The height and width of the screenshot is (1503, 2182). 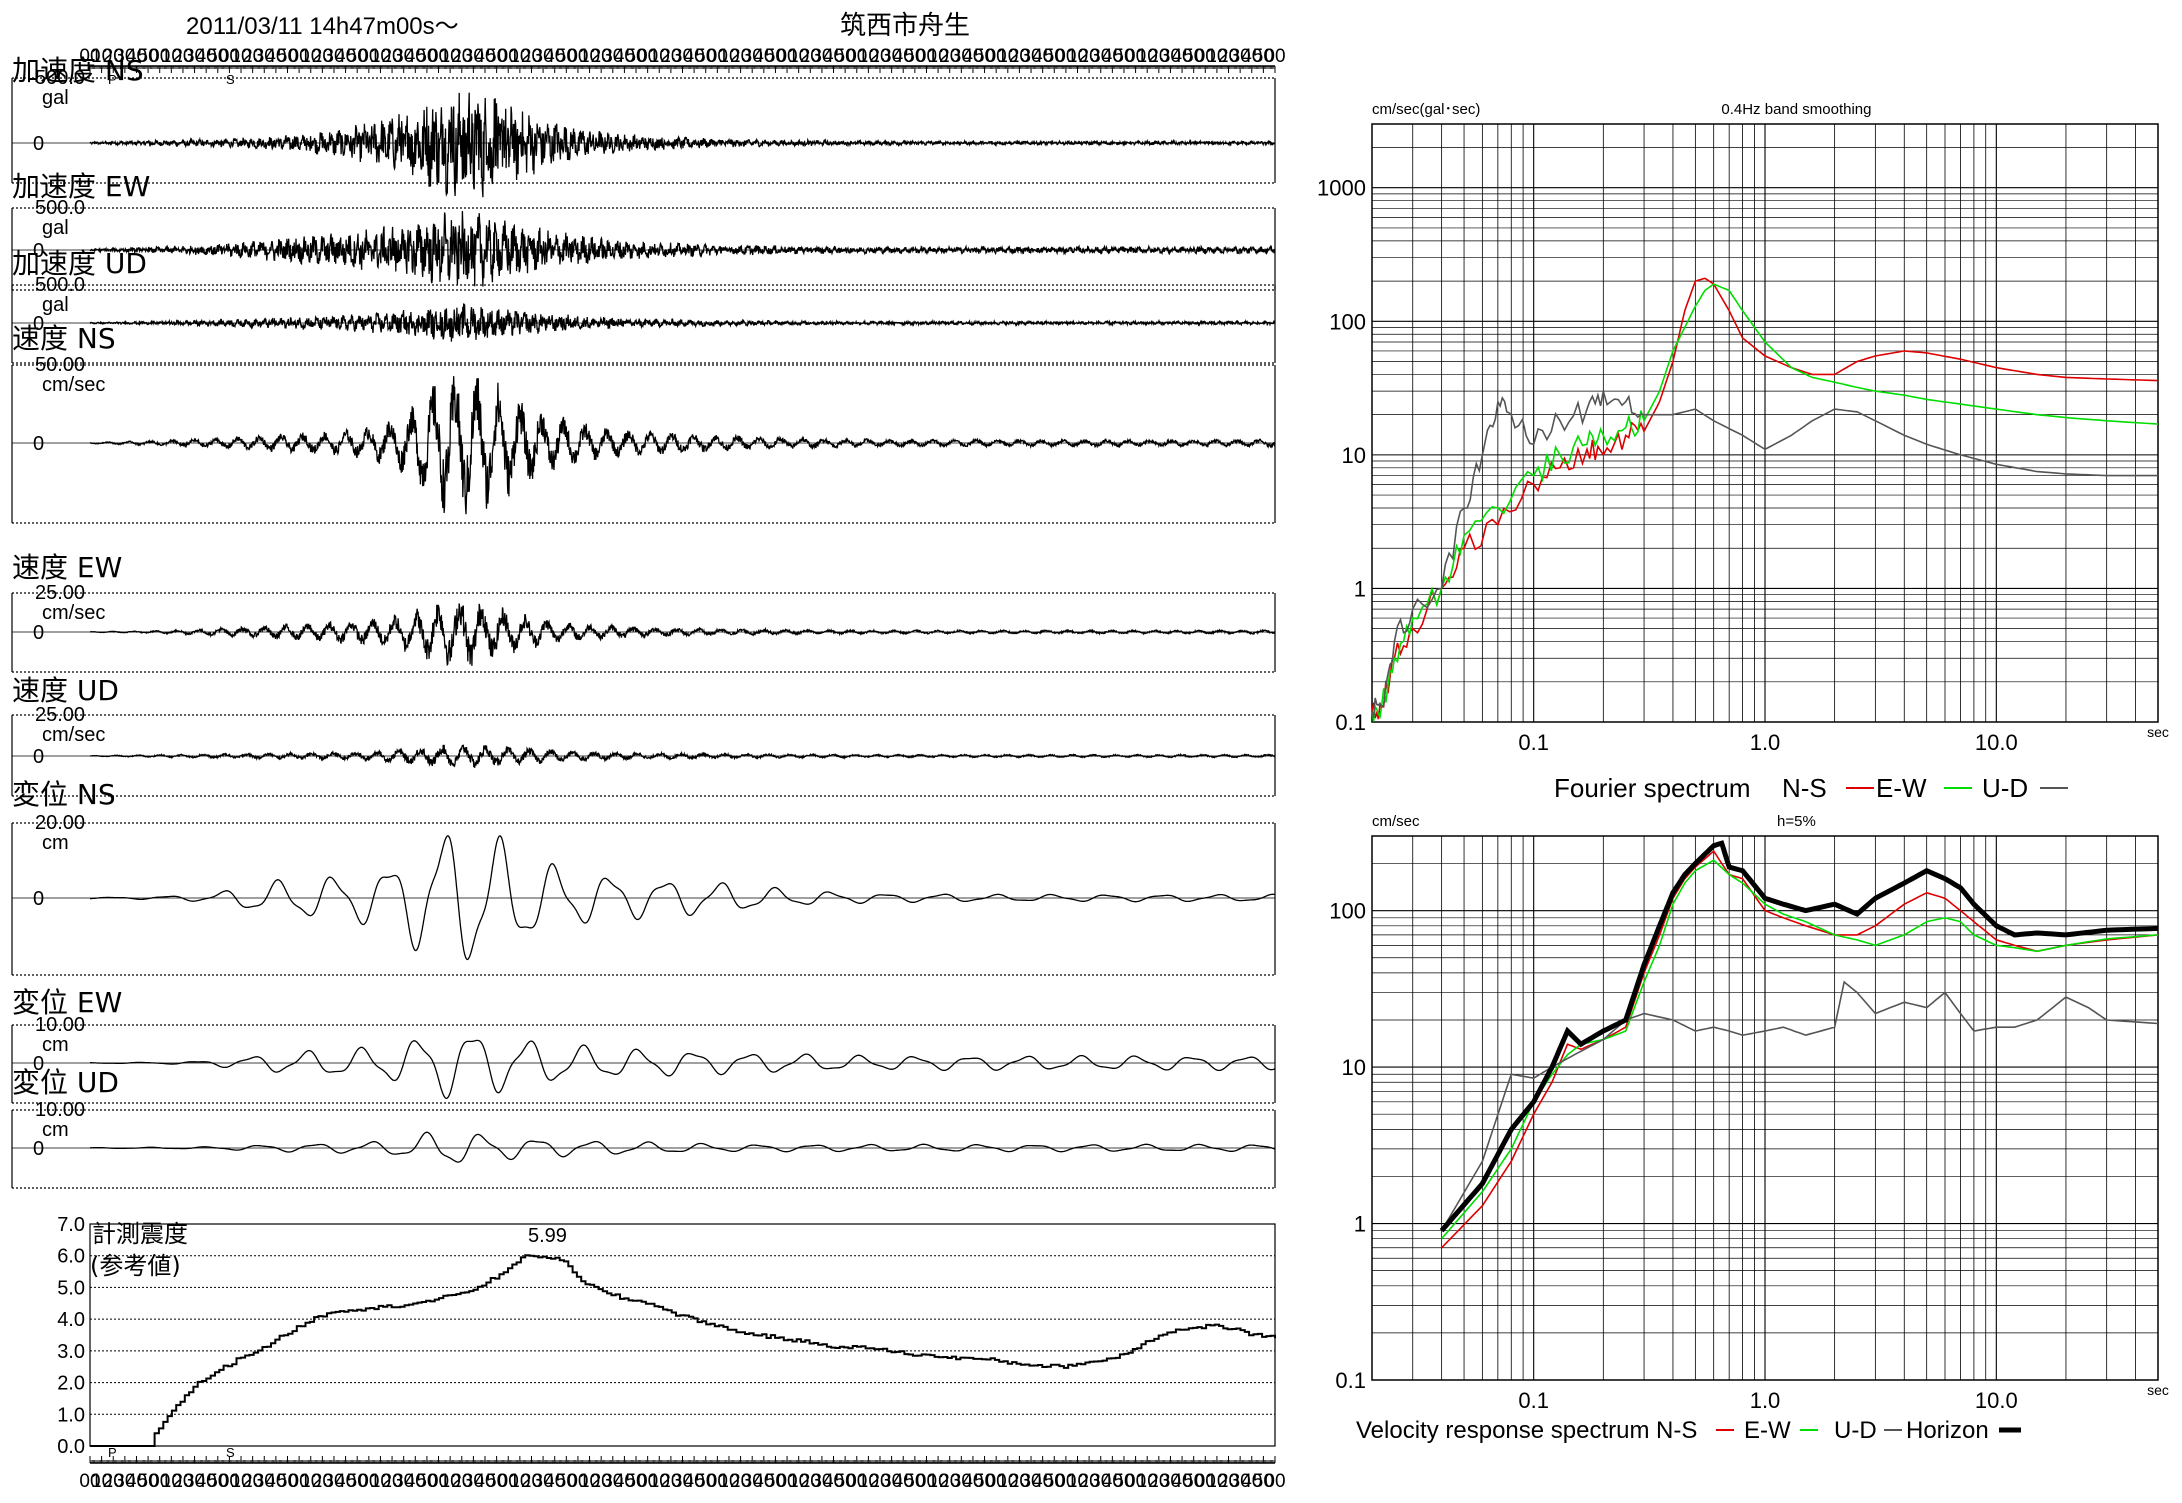 What do you see at coordinates (71, 1415) in the screenshot?
I see `intensity-tick-label: 1.0` at bounding box center [71, 1415].